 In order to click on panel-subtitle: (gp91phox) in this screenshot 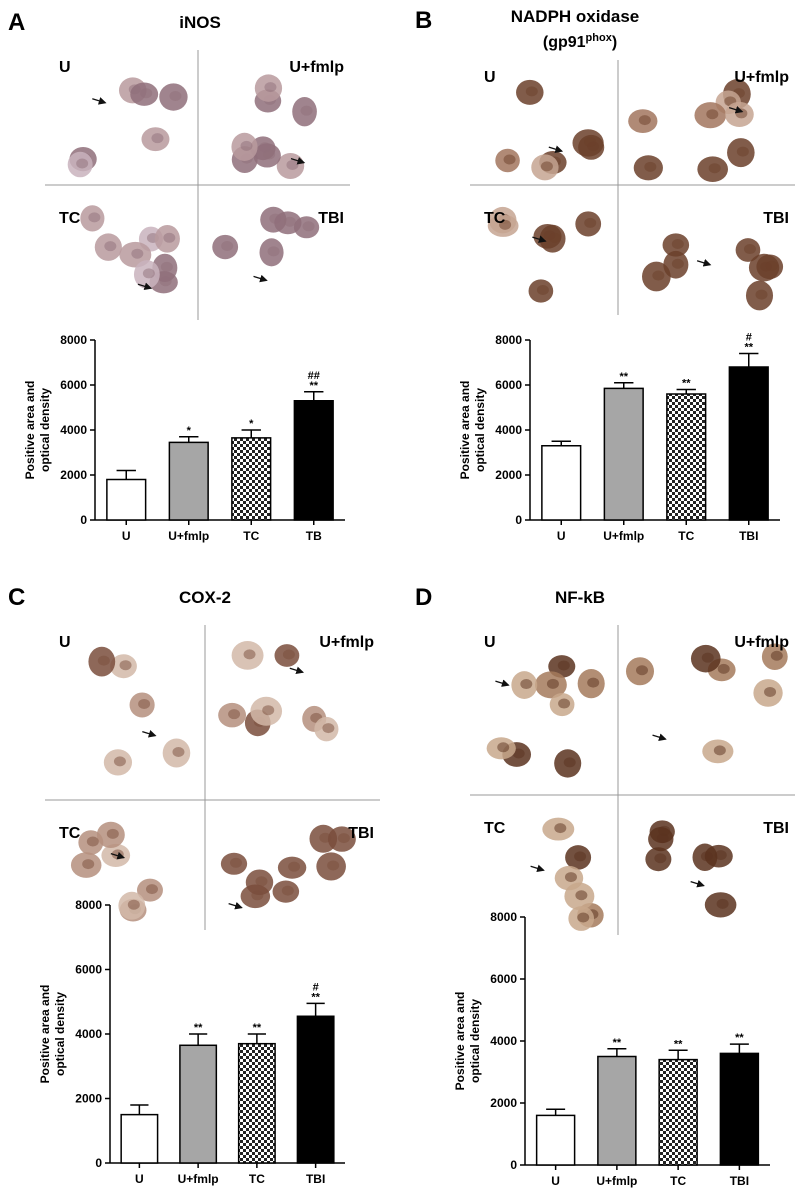, I will do `click(580, 41)`.